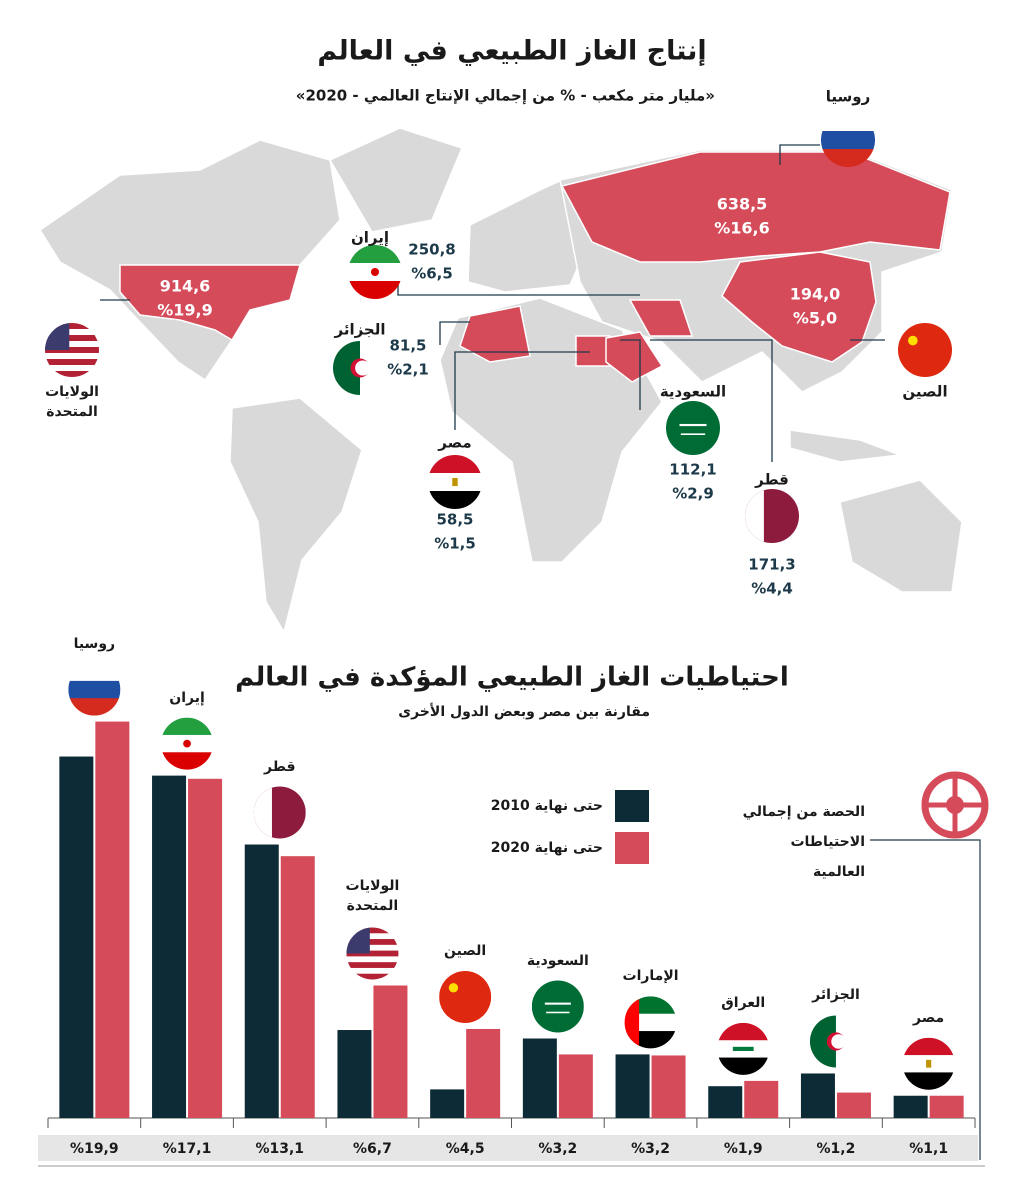 This screenshot has width=1024, height=1190. What do you see at coordinates (465, 1149) in the screenshot?
I see `share-label: %4,5` at bounding box center [465, 1149].